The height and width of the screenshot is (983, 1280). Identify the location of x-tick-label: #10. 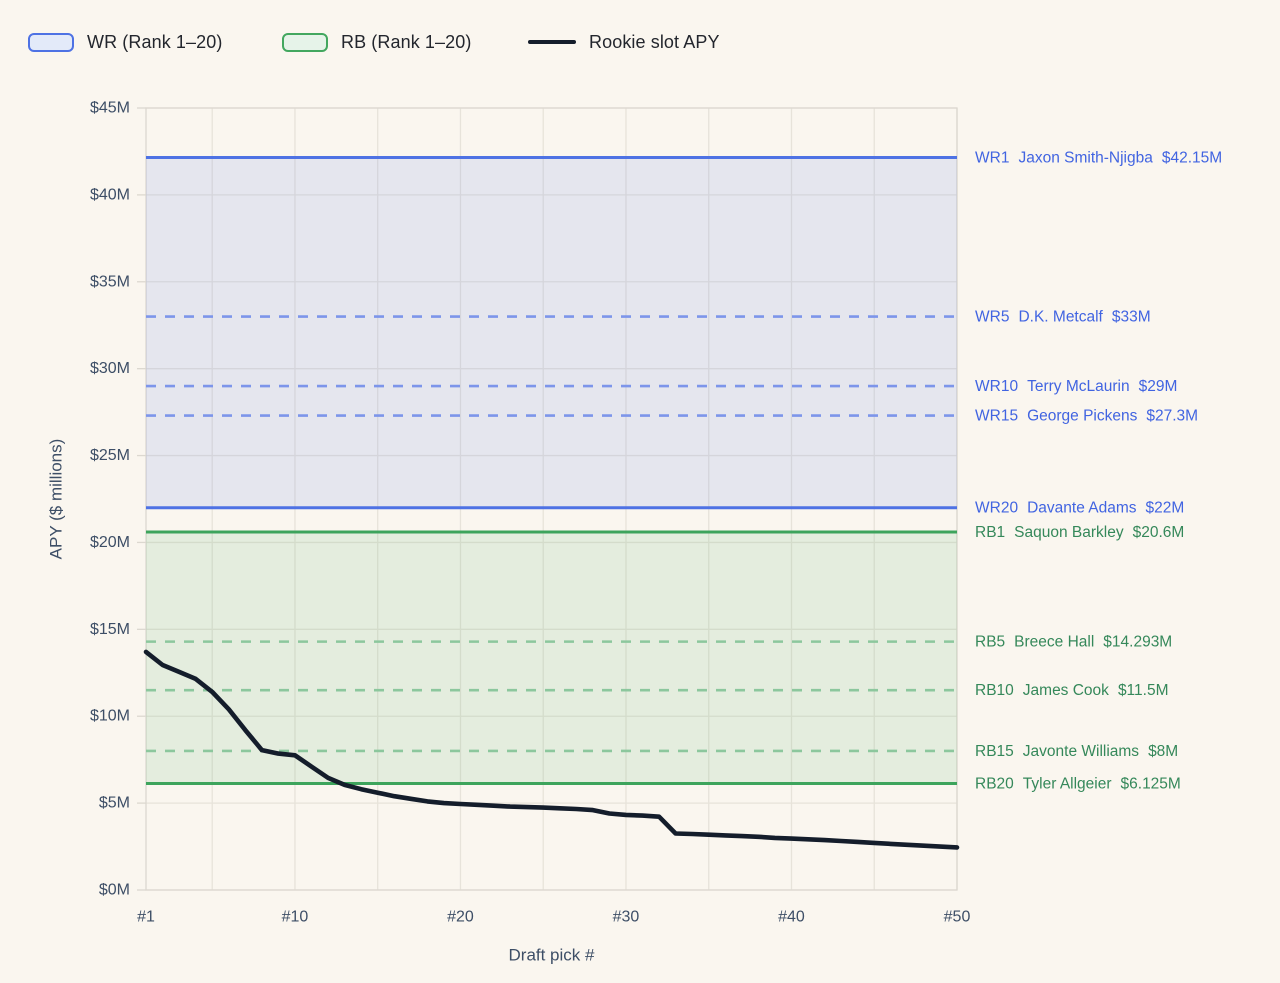
(295, 917).